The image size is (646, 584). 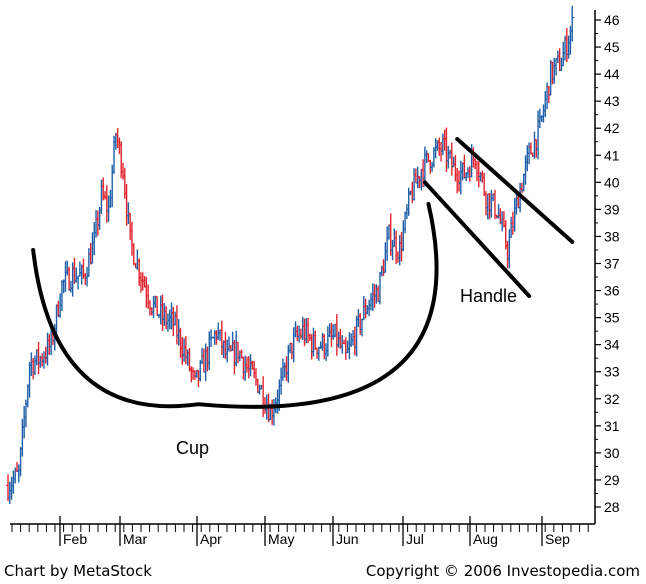 I want to click on x-tick-label: Apr, so click(x=211, y=539).